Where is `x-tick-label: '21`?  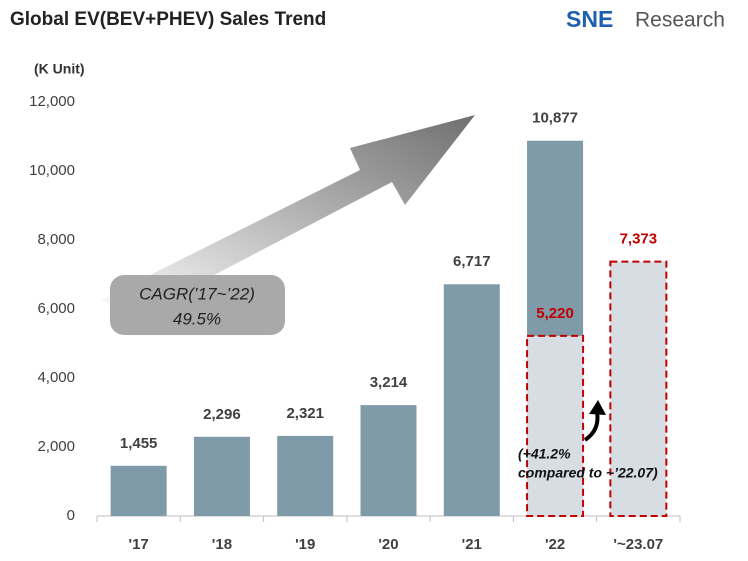 x-tick-label: '21 is located at coordinates (472, 544).